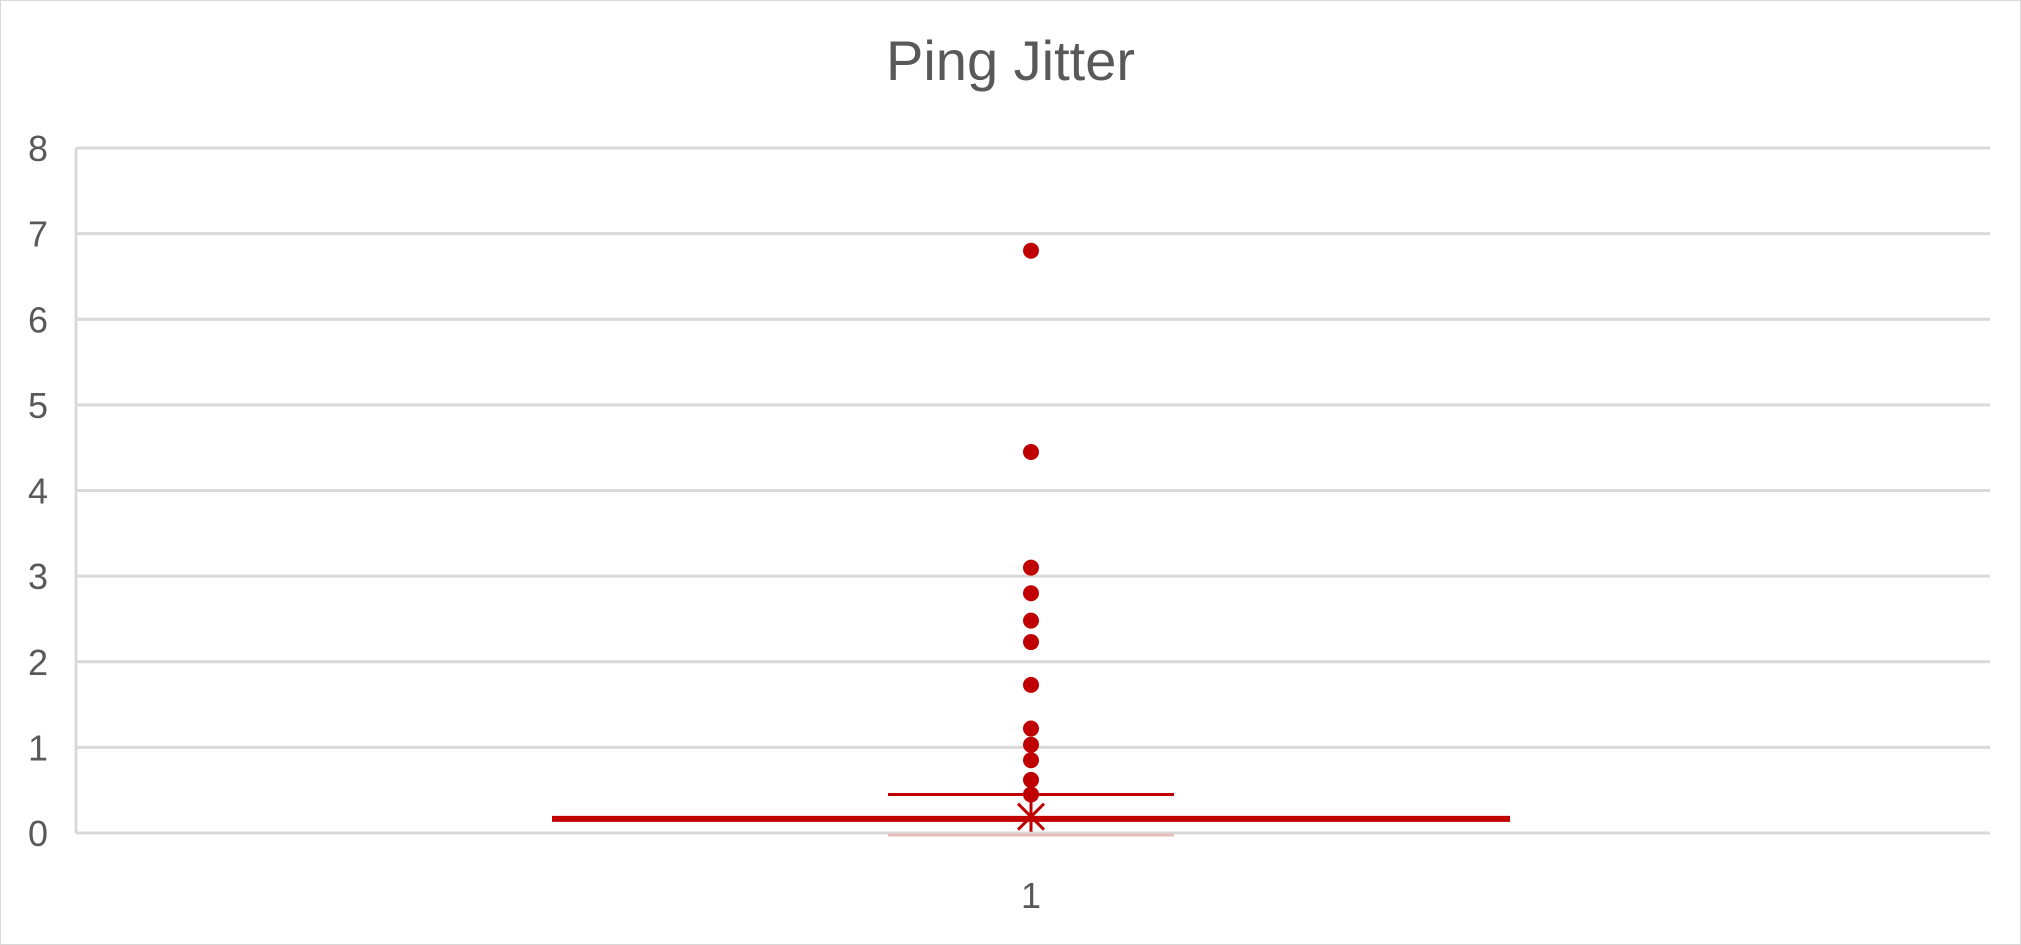 This screenshot has height=945, width=2021. What do you see at coordinates (38, 148) in the screenshot?
I see `y-tick-label: 8` at bounding box center [38, 148].